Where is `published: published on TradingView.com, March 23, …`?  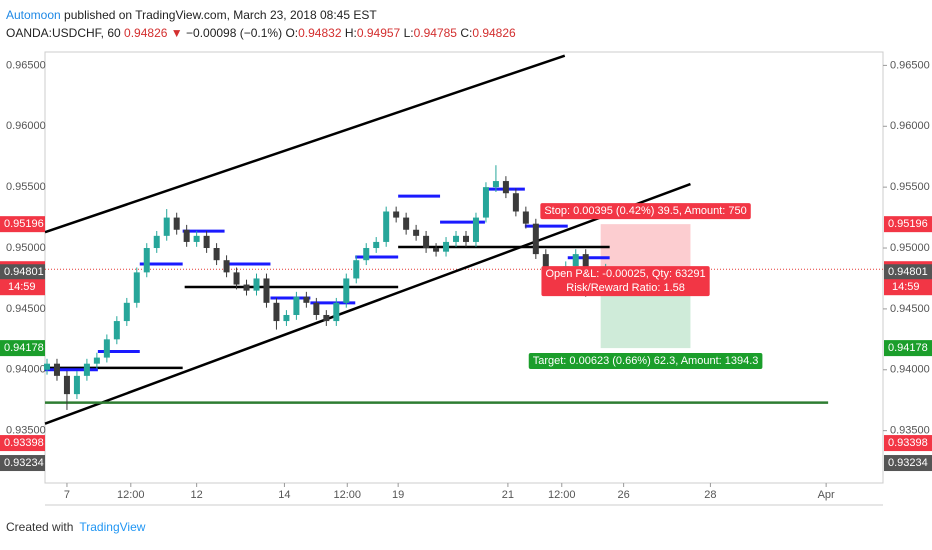
published: published on TradingView.com, March 23, … is located at coordinates (220, 15).